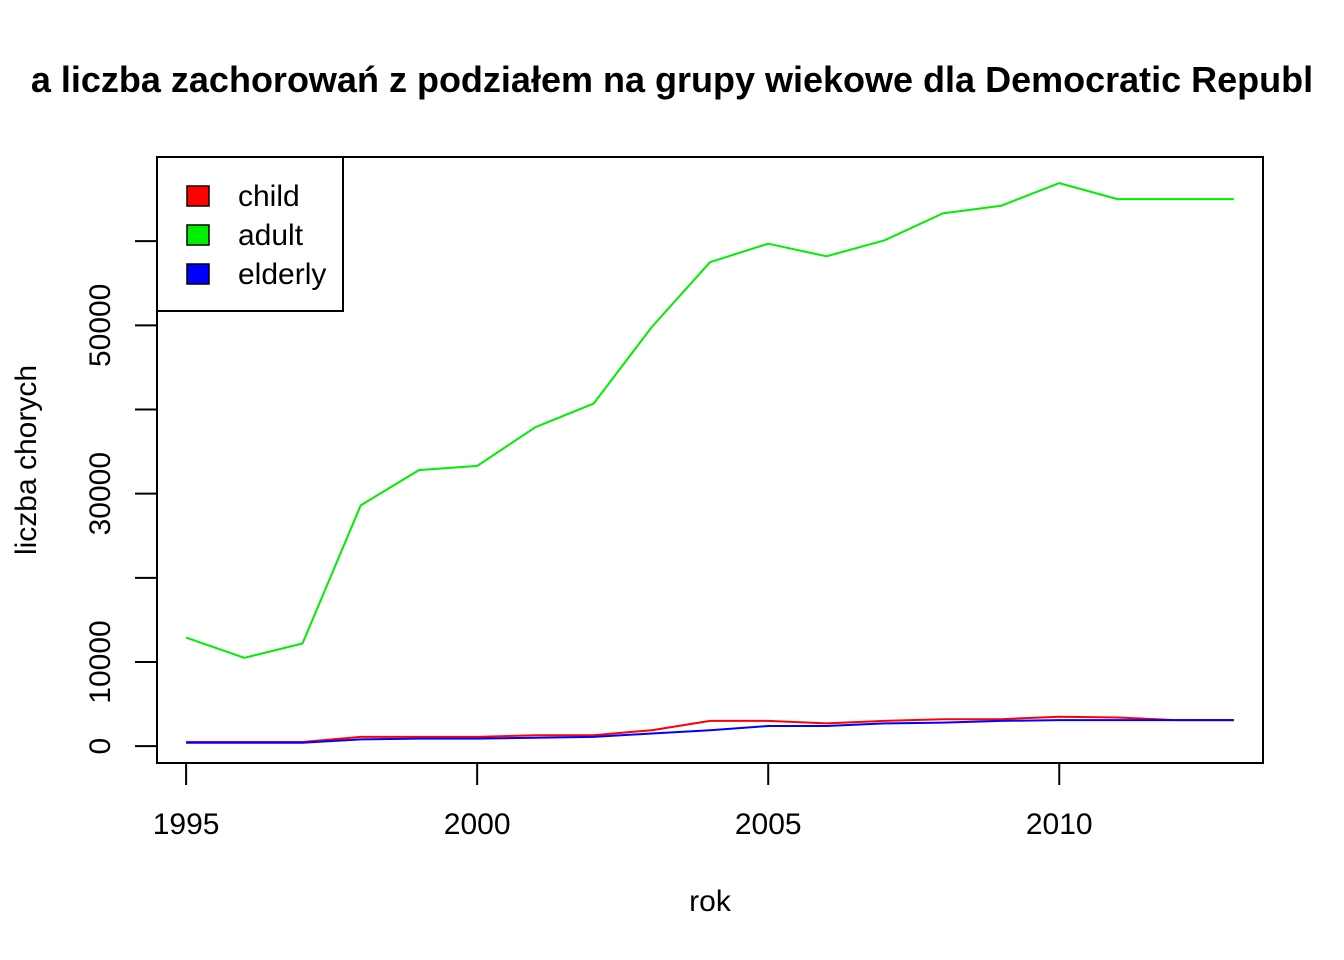 The width and height of the screenshot is (1344, 960). Describe the element at coordinates (477, 824) in the screenshot. I see `x-tick-label: 2000` at that location.